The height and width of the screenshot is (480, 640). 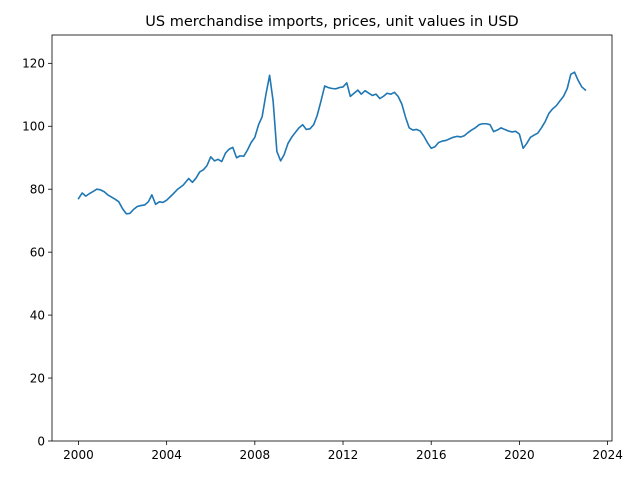 I want to click on y-tick-label: 20, so click(x=37, y=378).